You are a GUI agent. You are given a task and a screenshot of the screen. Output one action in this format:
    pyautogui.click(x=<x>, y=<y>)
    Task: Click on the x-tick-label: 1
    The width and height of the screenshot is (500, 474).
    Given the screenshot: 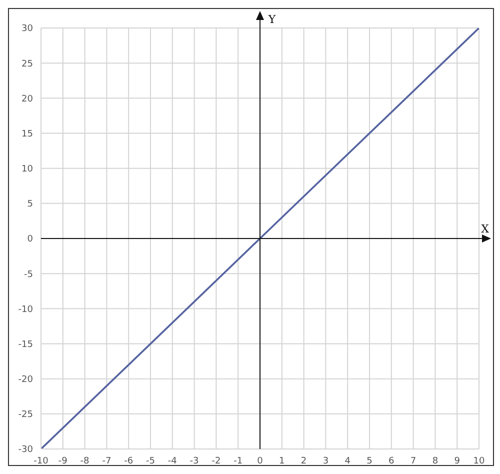 What is the action you would take?
    pyautogui.click(x=282, y=461)
    